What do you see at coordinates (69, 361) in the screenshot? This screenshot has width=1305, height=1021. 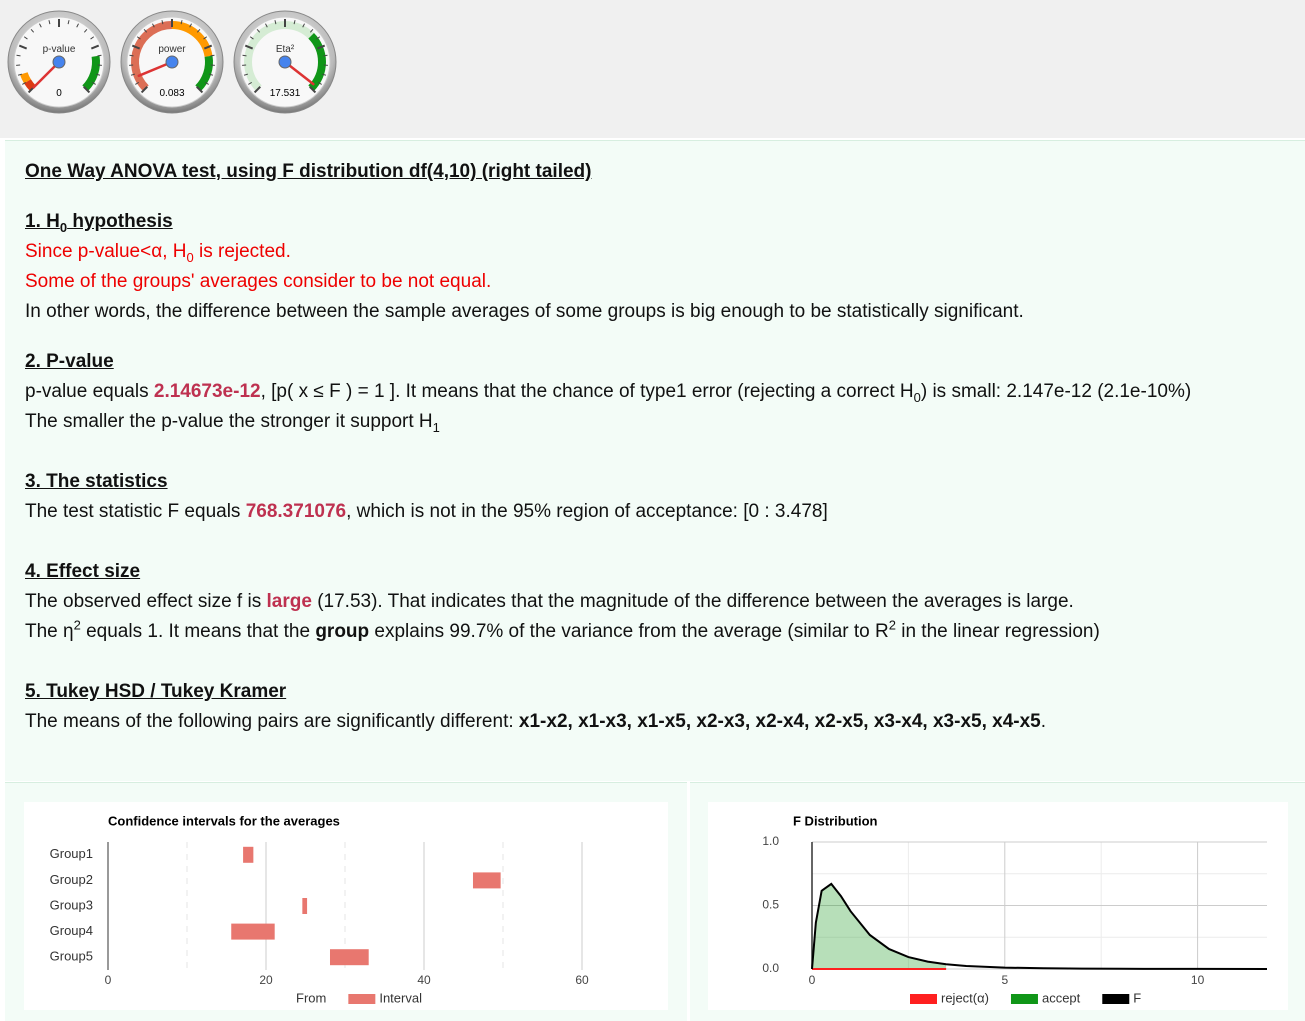 I see `text-run: 2. P-value` at bounding box center [69, 361].